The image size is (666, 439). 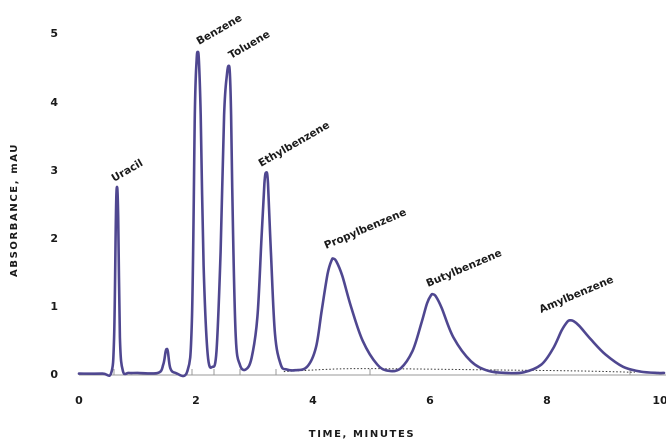 What do you see at coordinates (54, 33) in the screenshot?
I see `y-tick-label: 5` at bounding box center [54, 33].